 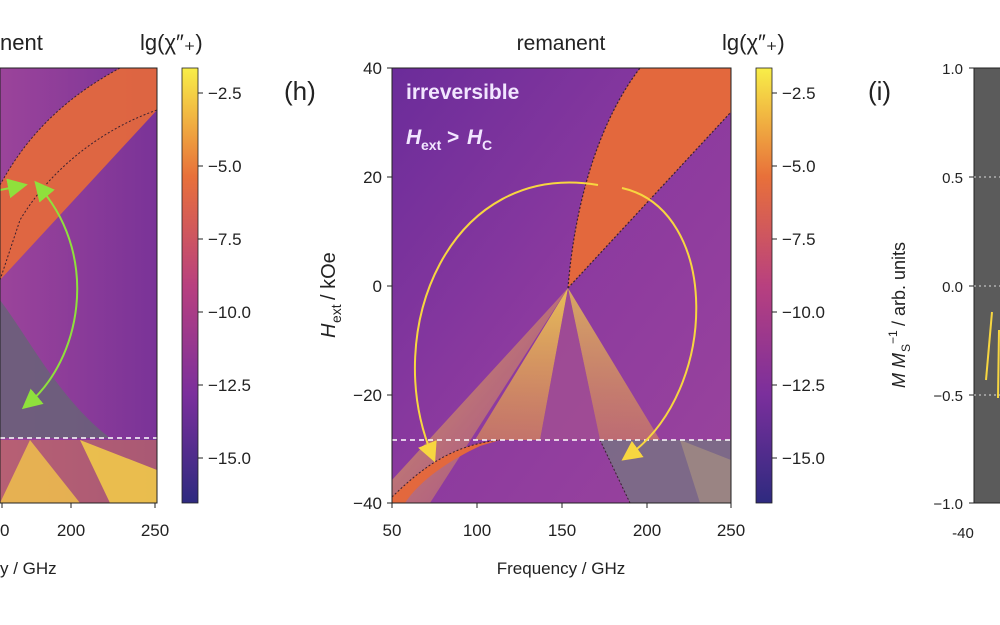 What do you see at coordinates (377, 286) in the screenshot?
I see `panel-h-y-tick-0: 0` at bounding box center [377, 286].